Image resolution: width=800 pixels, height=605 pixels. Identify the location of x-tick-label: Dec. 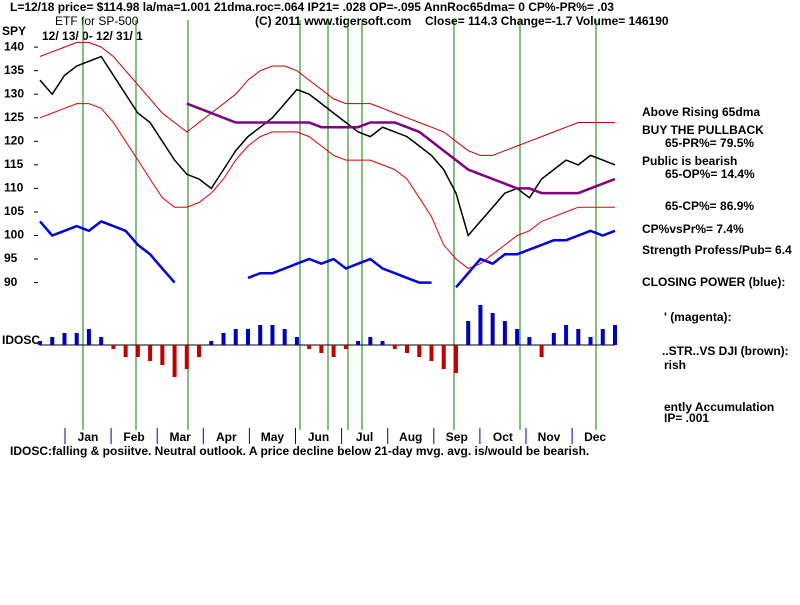
(595, 437).